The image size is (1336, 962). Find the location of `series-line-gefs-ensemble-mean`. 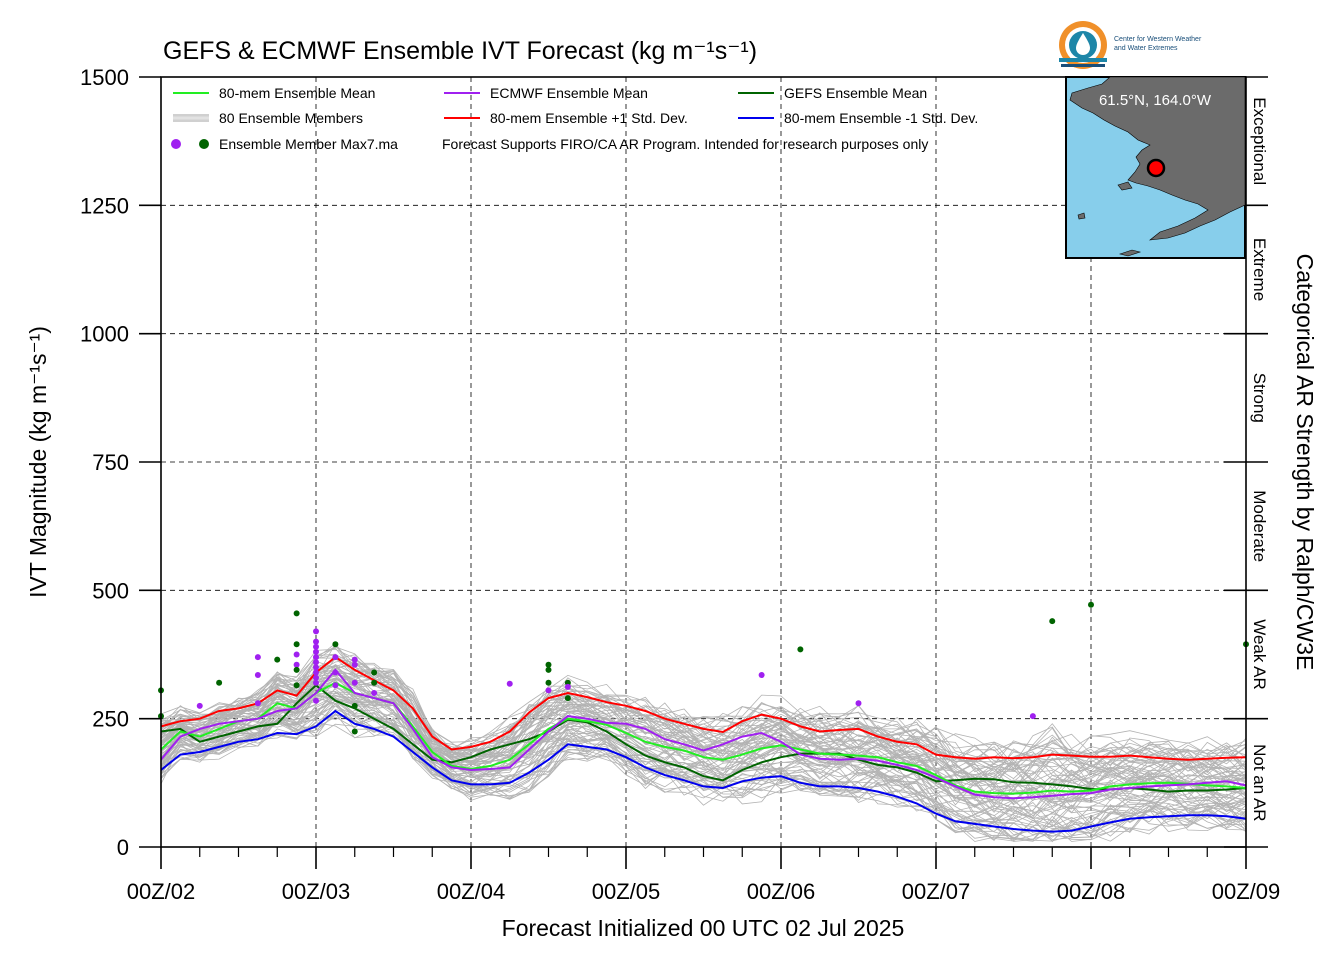

series-line-gefs-ensemble-mean is located at coordinates (703, 738).